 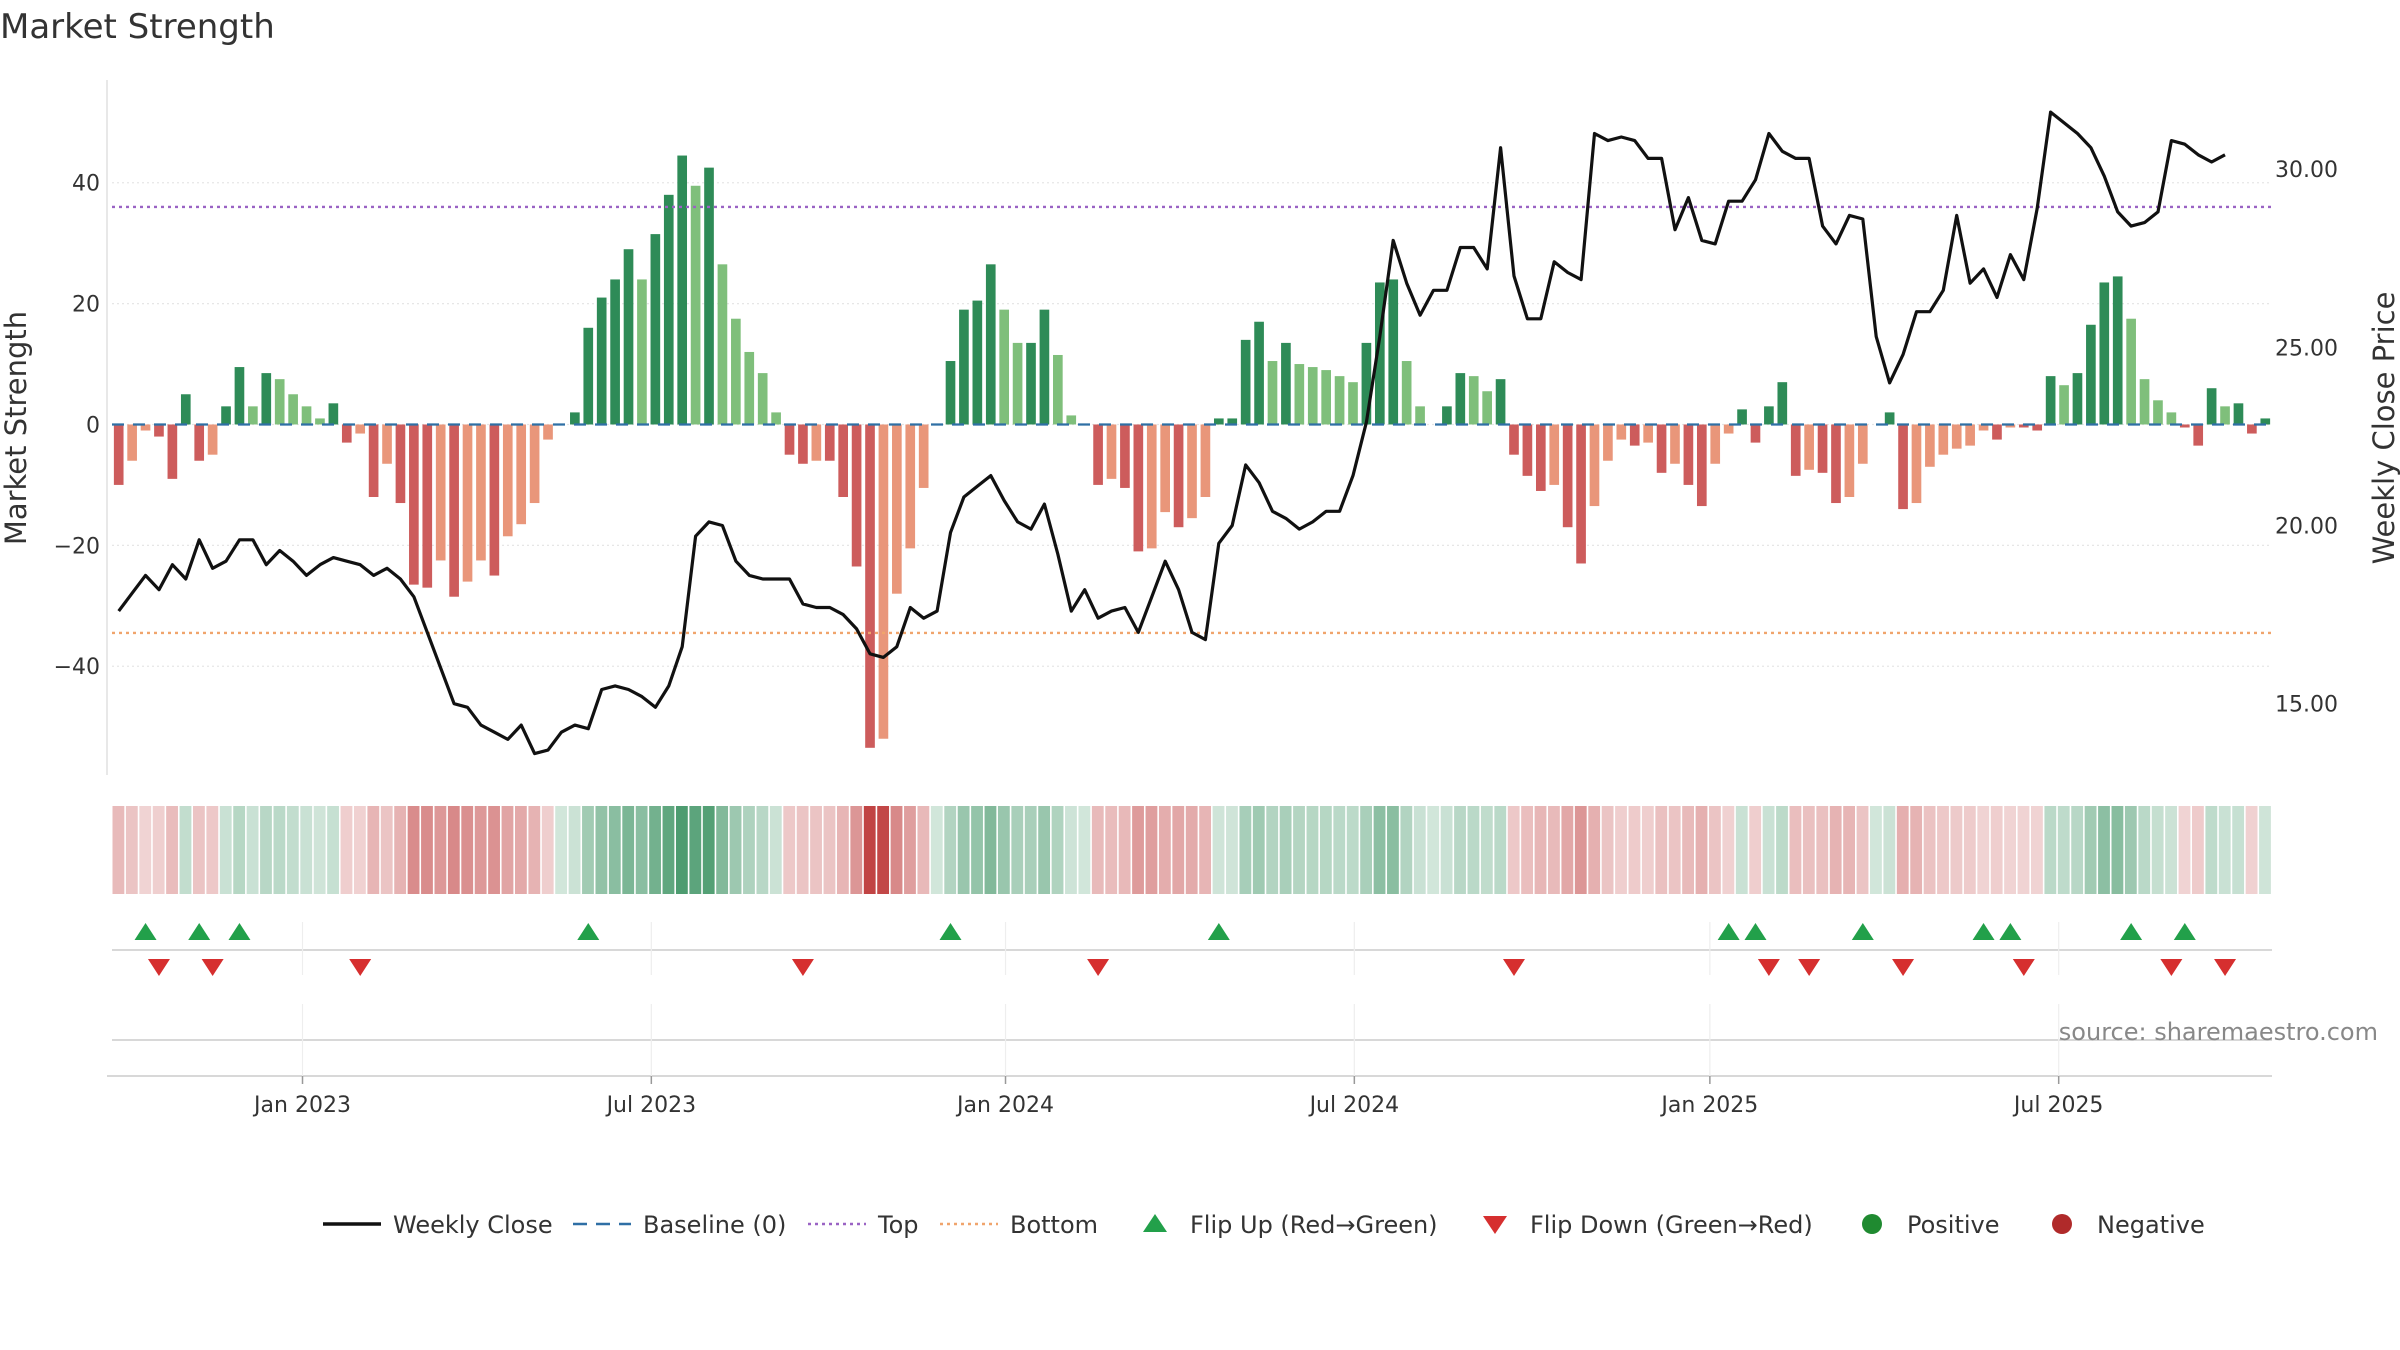 What do you see at coordinates (2151, 1225) in the screenshot?
I see `legend-label: Negative` at bounding box center [2151, 1225].